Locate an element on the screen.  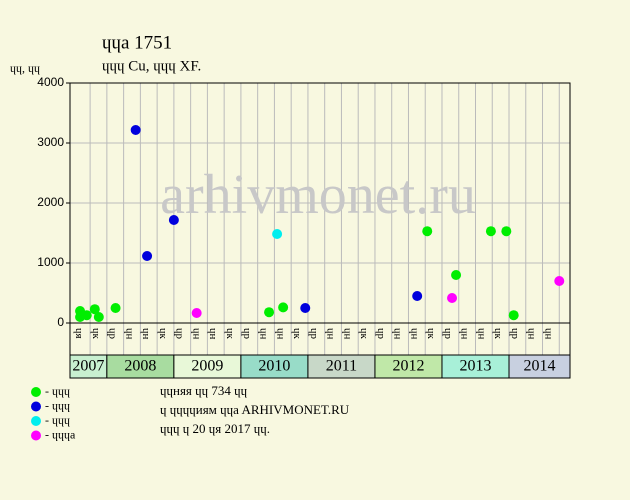
y-tick-label: 1000 is located at coordinates (50, 262).